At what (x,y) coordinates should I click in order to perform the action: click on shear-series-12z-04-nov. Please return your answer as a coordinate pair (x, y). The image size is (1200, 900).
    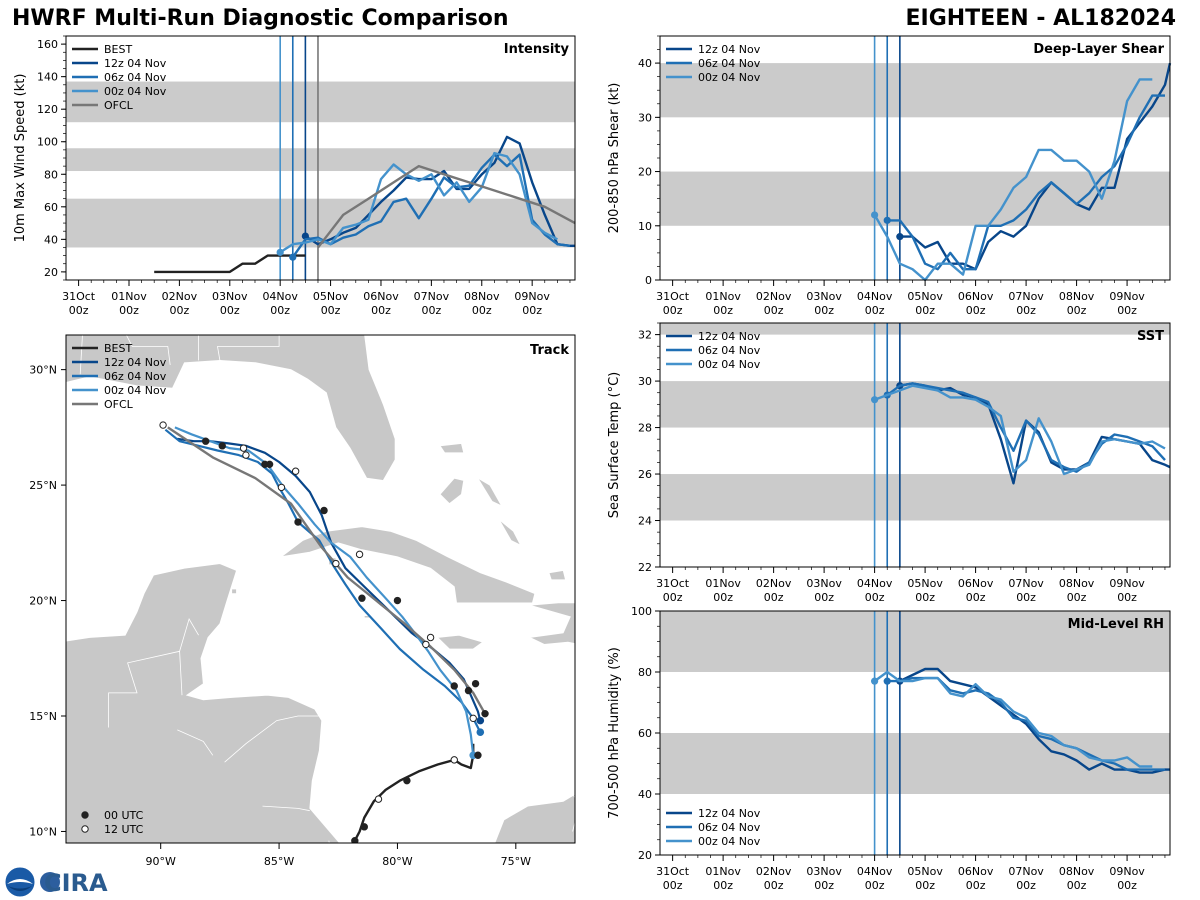
    Looking at the image, I should click on (1035, 166).